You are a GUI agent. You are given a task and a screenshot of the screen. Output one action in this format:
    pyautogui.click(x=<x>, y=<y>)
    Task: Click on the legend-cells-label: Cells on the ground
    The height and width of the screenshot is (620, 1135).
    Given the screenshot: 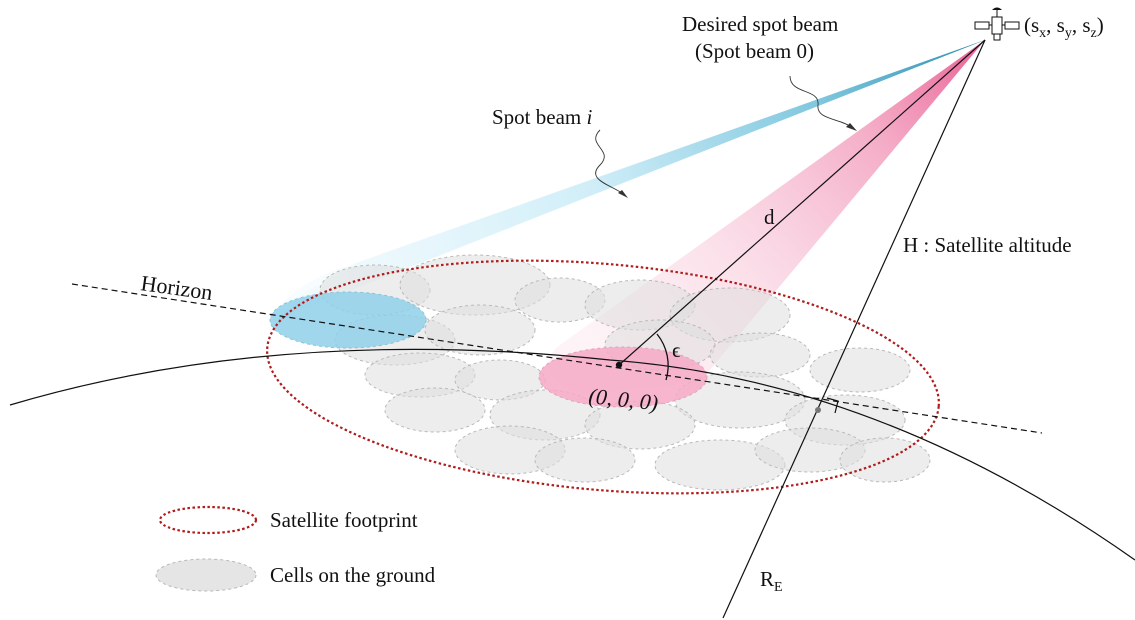 What is the action you would take?
    pyautogui.click(x=353, y=575)
    